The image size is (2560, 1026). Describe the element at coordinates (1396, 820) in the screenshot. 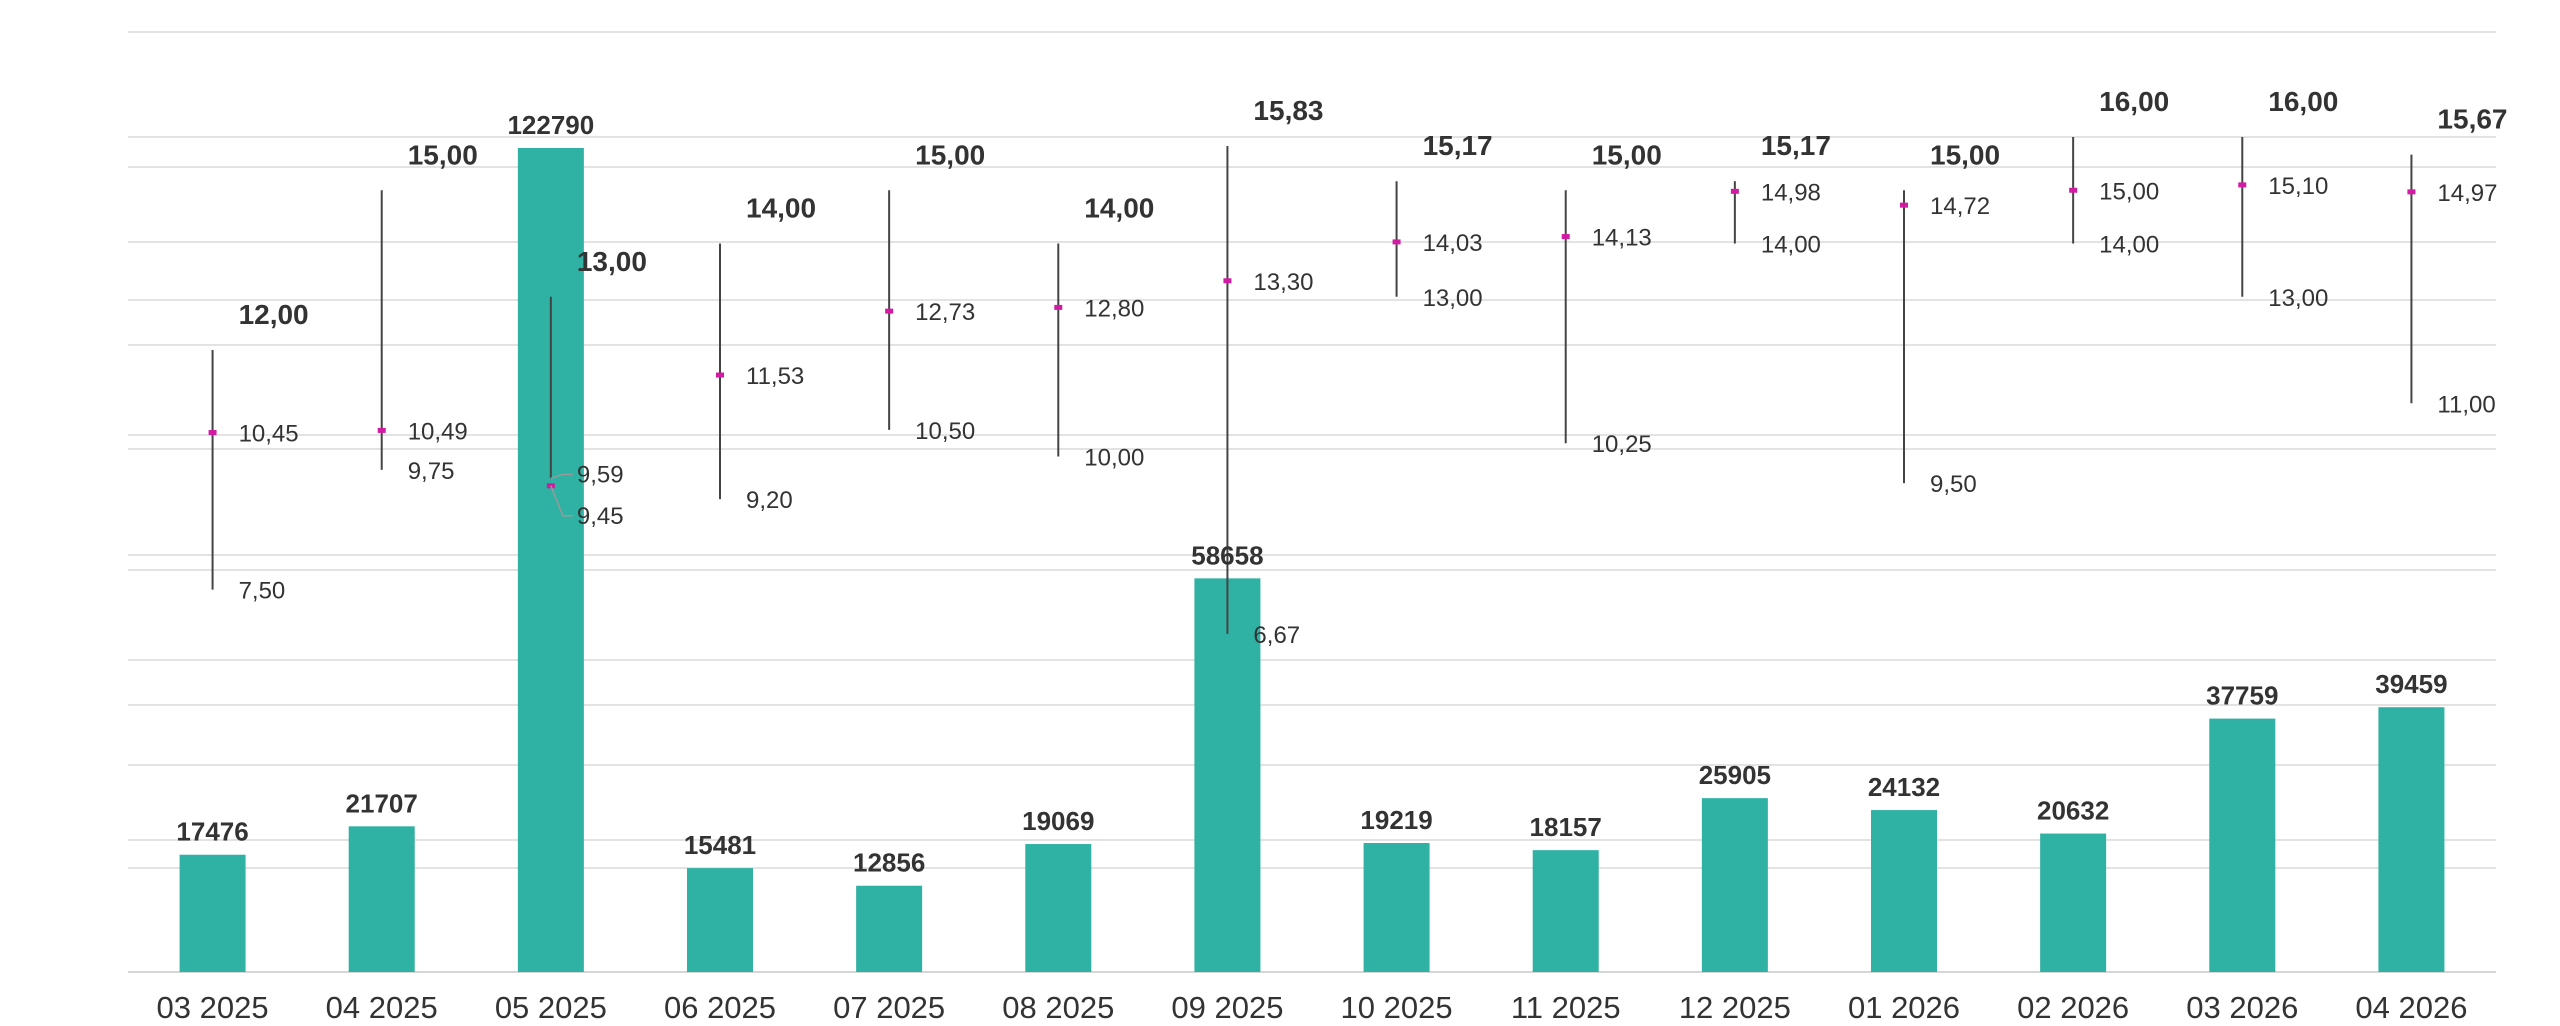

I see `volume-label: 19219` at that location.